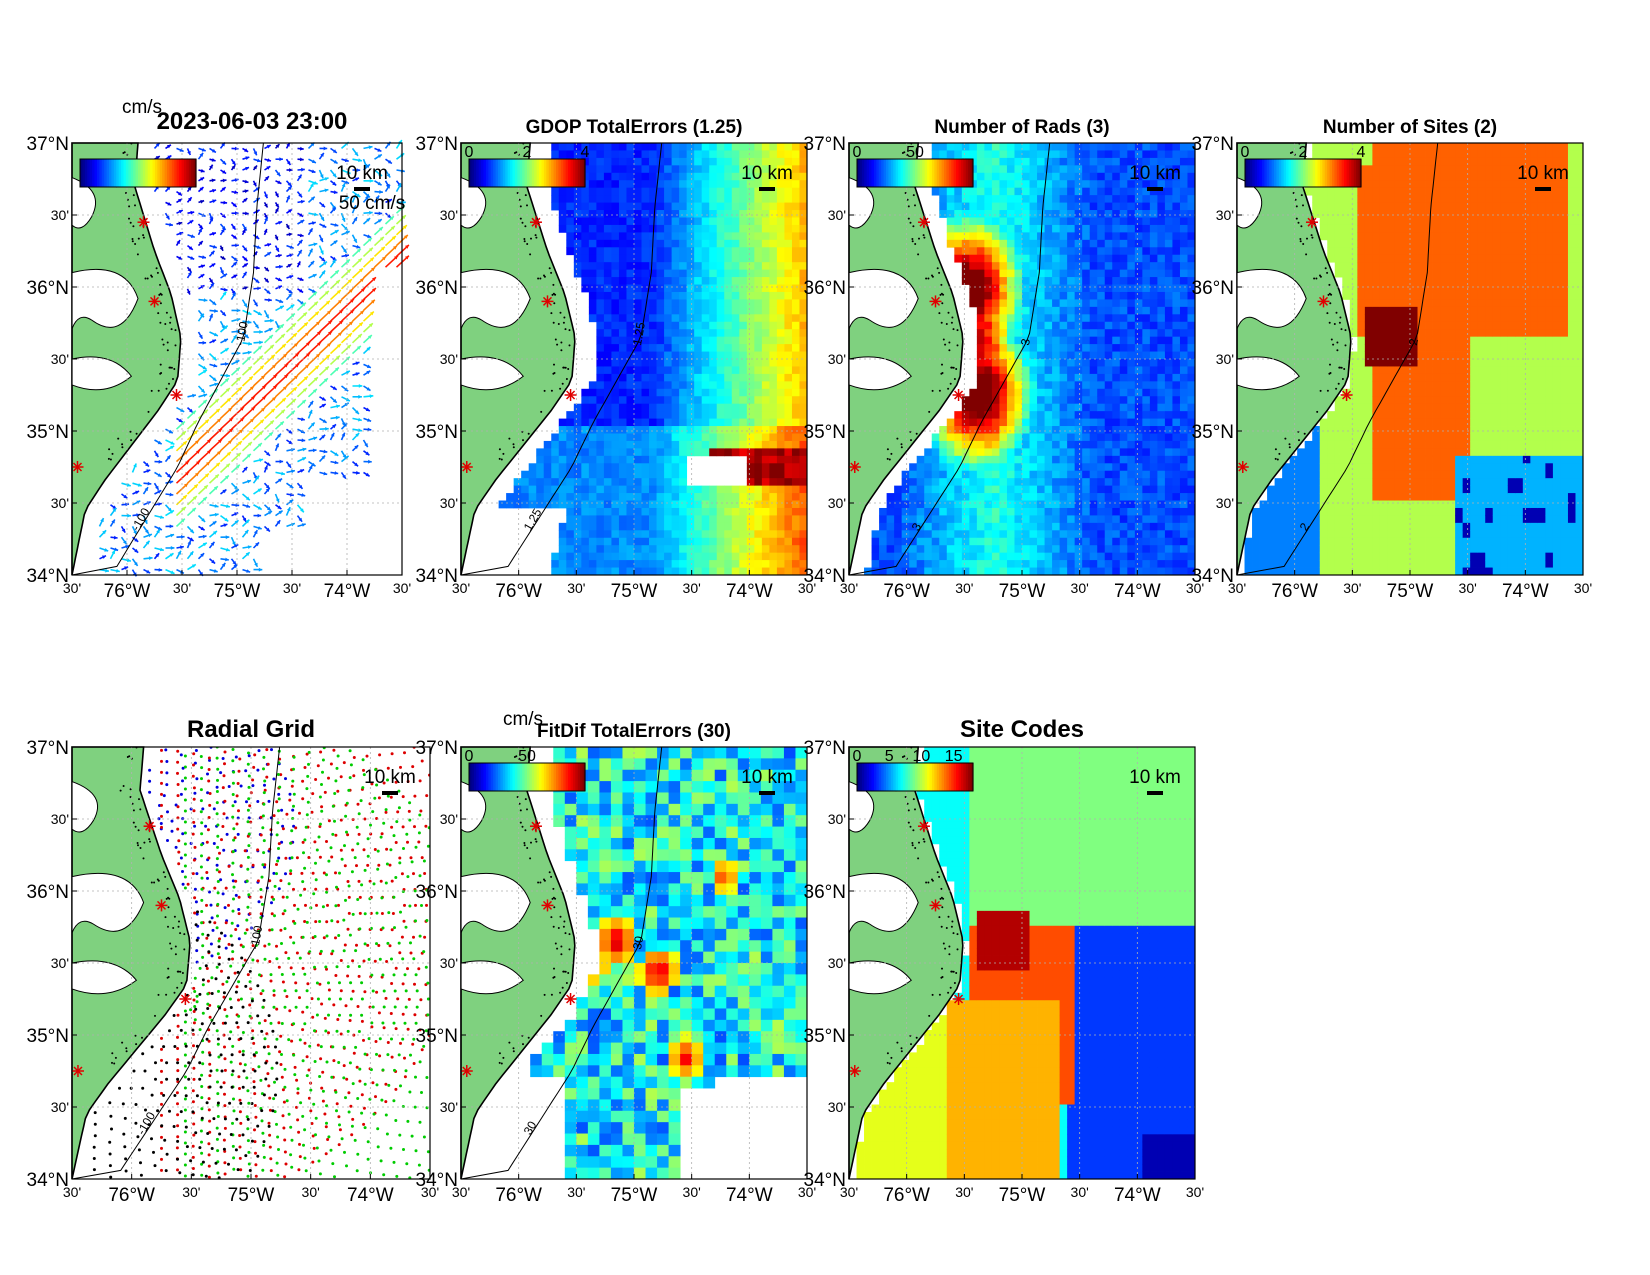 This screenshot has height=1275, width=1650. What do you see at coordinates (48, 432) in the screenshot?
I see `lat-tick-label: 35°N` at bounding box center [48, 432].